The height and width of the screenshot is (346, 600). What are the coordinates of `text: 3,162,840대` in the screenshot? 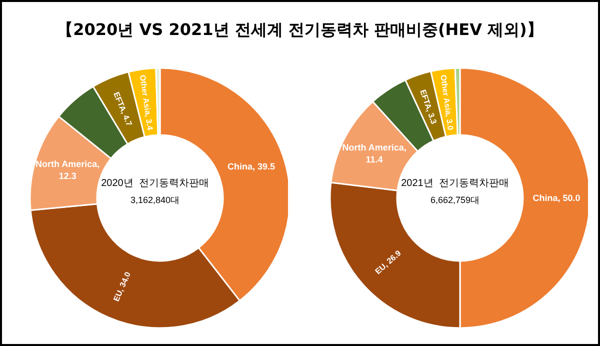 It's located at (155, 200).